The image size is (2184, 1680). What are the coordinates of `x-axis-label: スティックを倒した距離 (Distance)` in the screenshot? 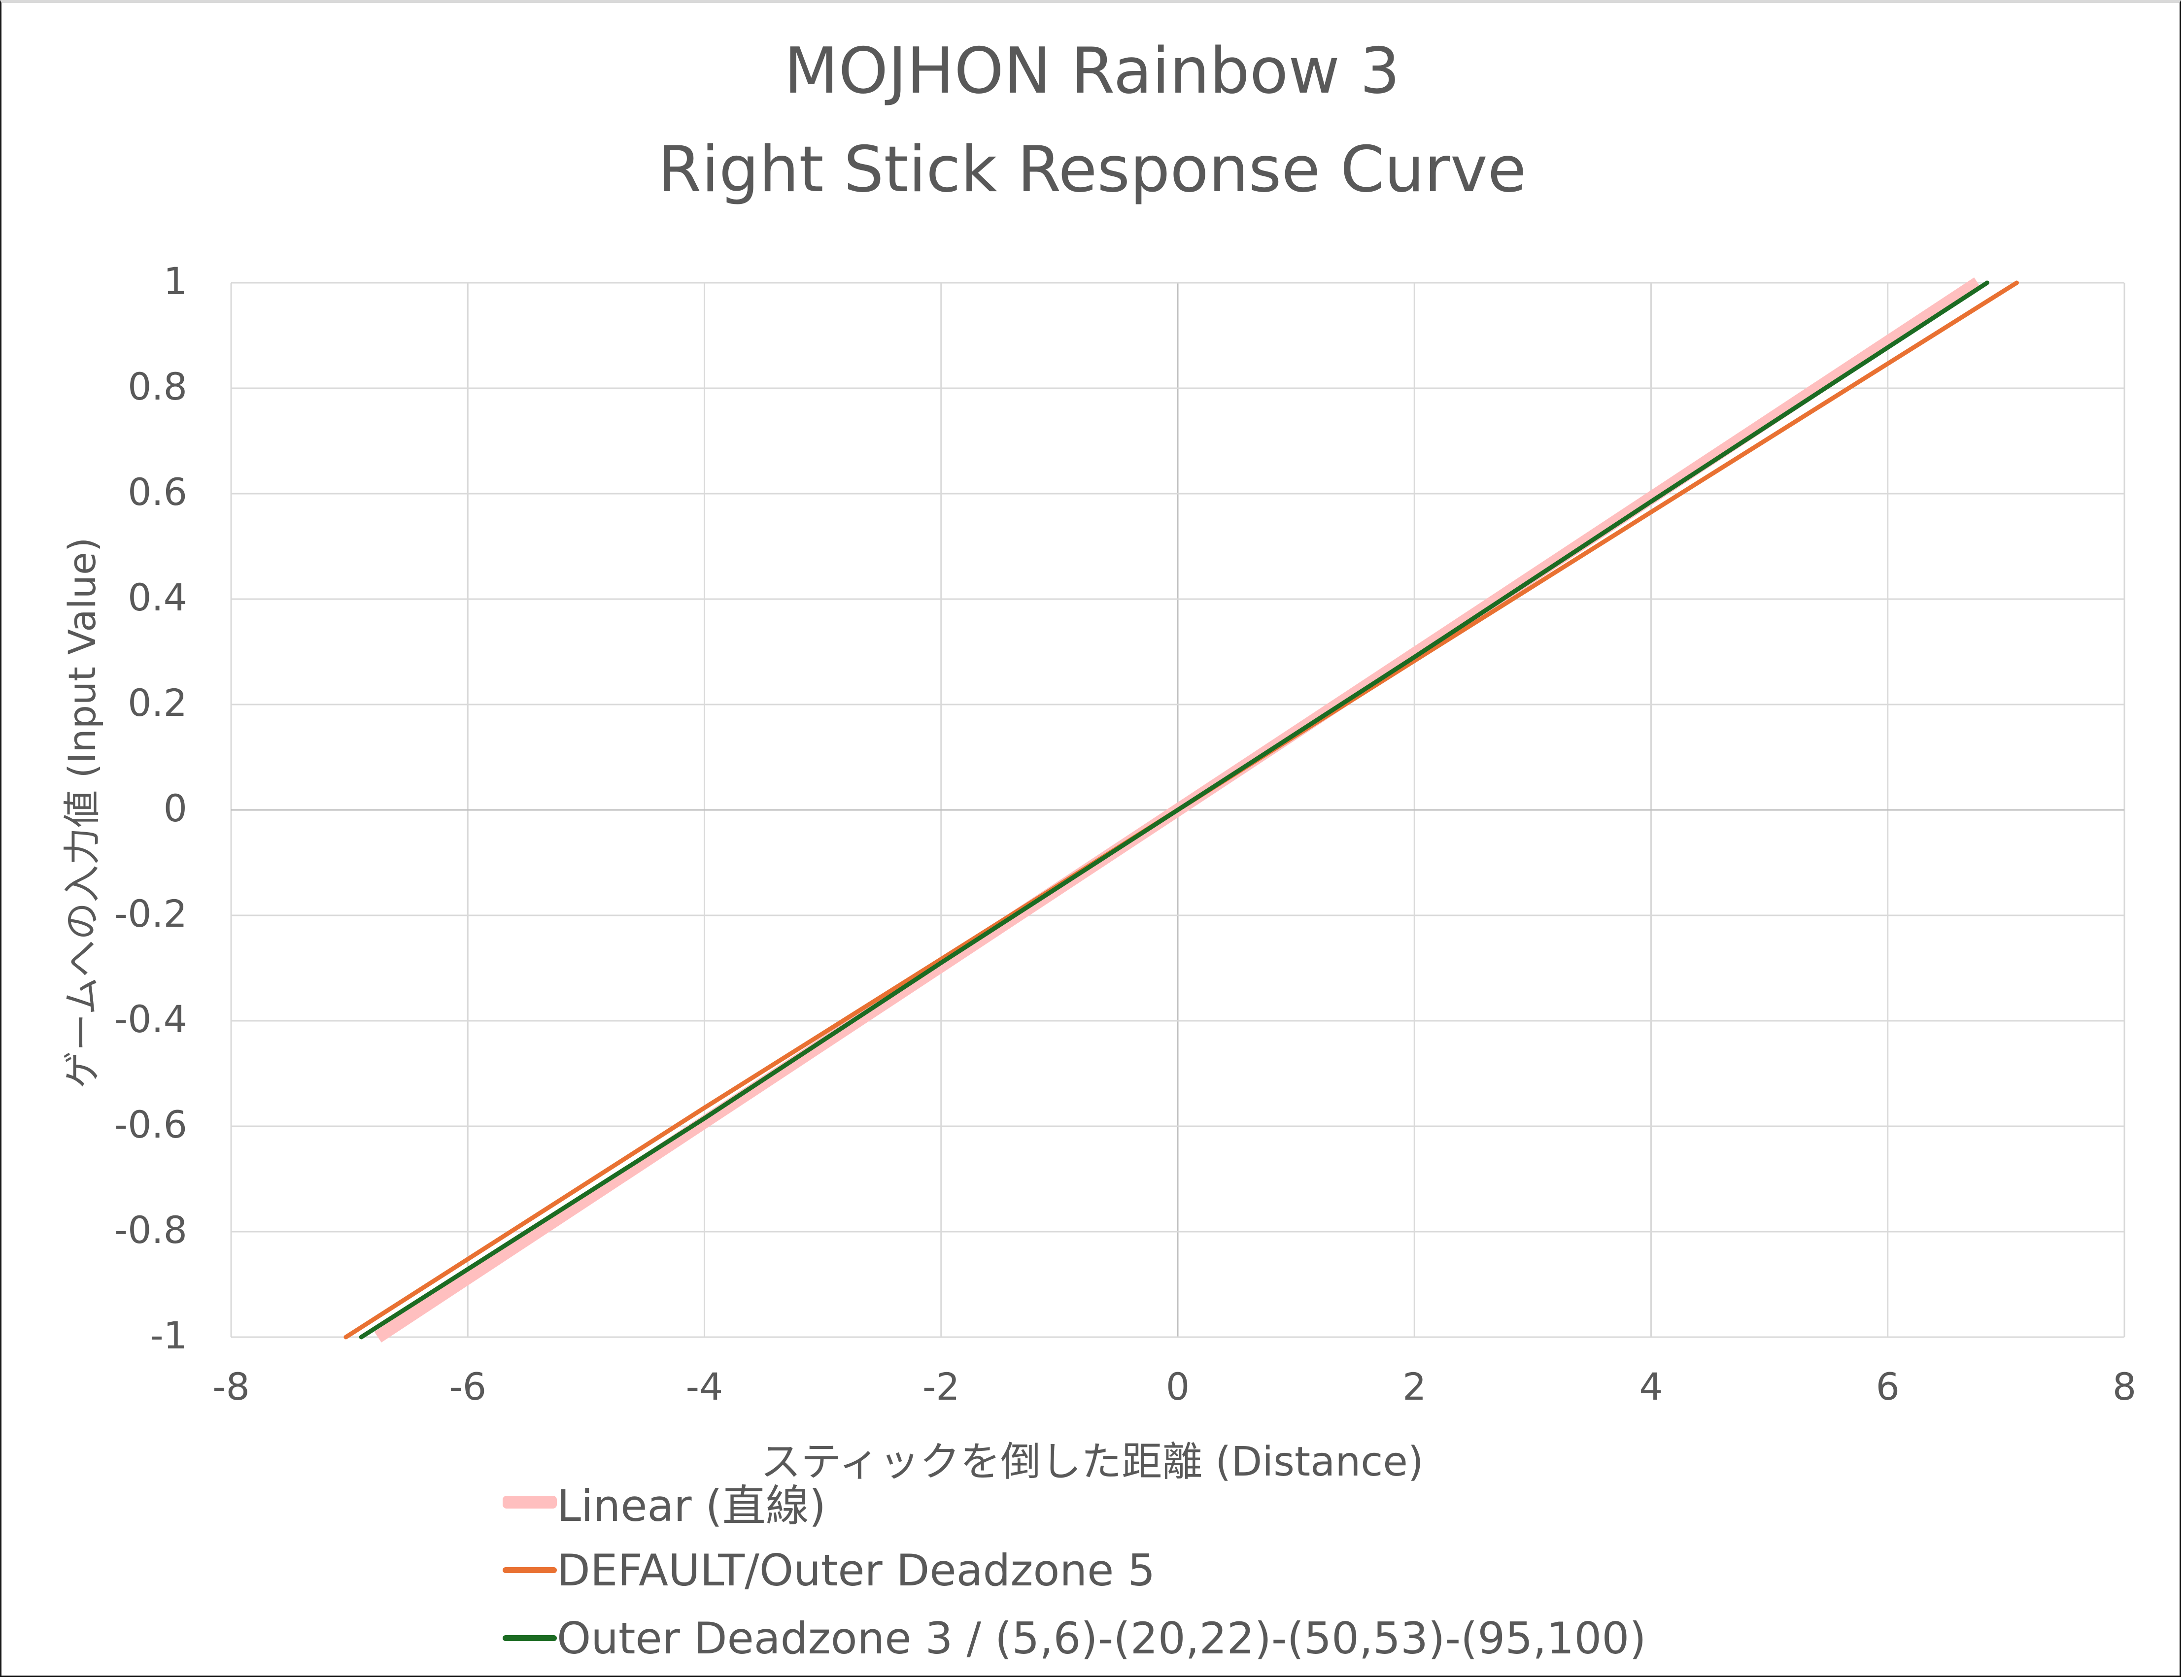 It's located at (1092, 1462).